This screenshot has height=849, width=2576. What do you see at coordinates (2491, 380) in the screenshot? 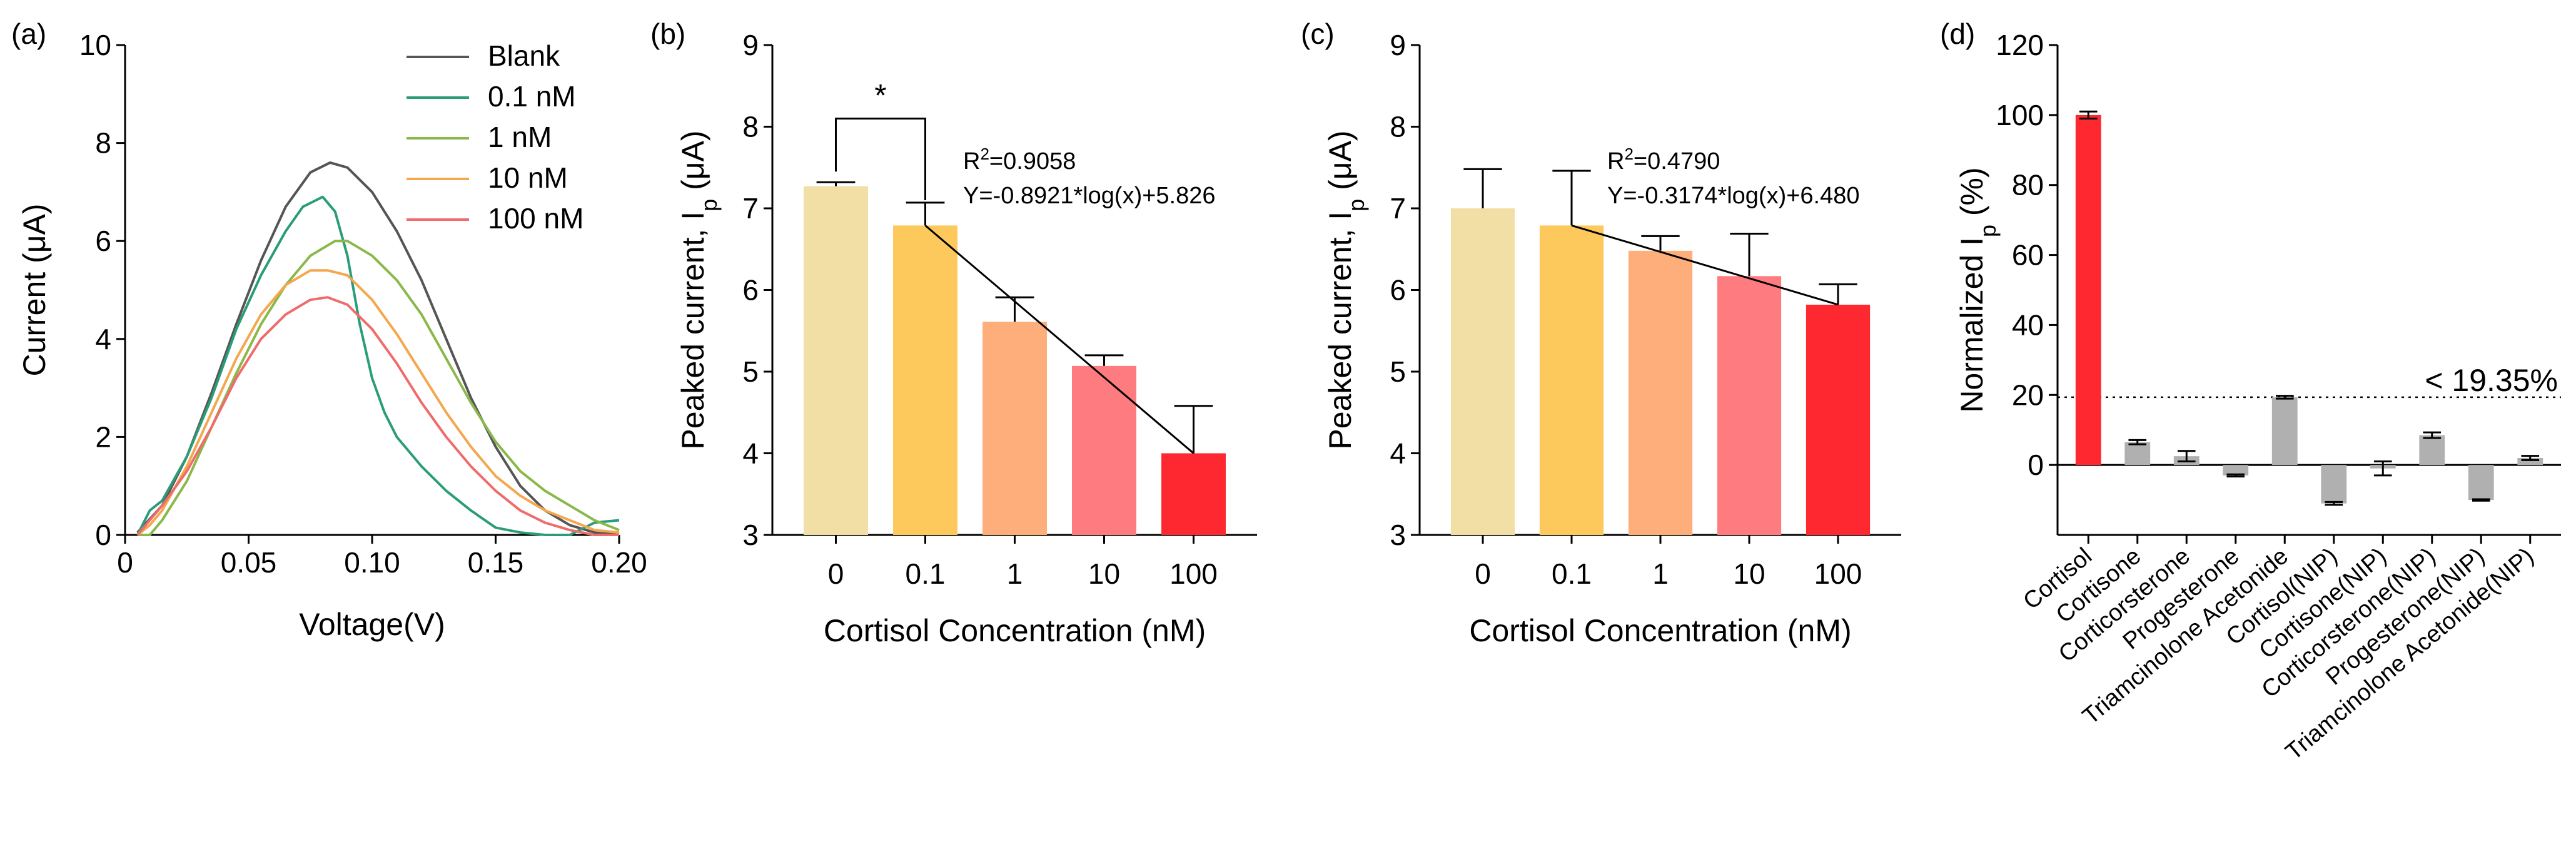
I see `panel-d-threshold-label: < 19.35%` at bounding box center [2491, 380].